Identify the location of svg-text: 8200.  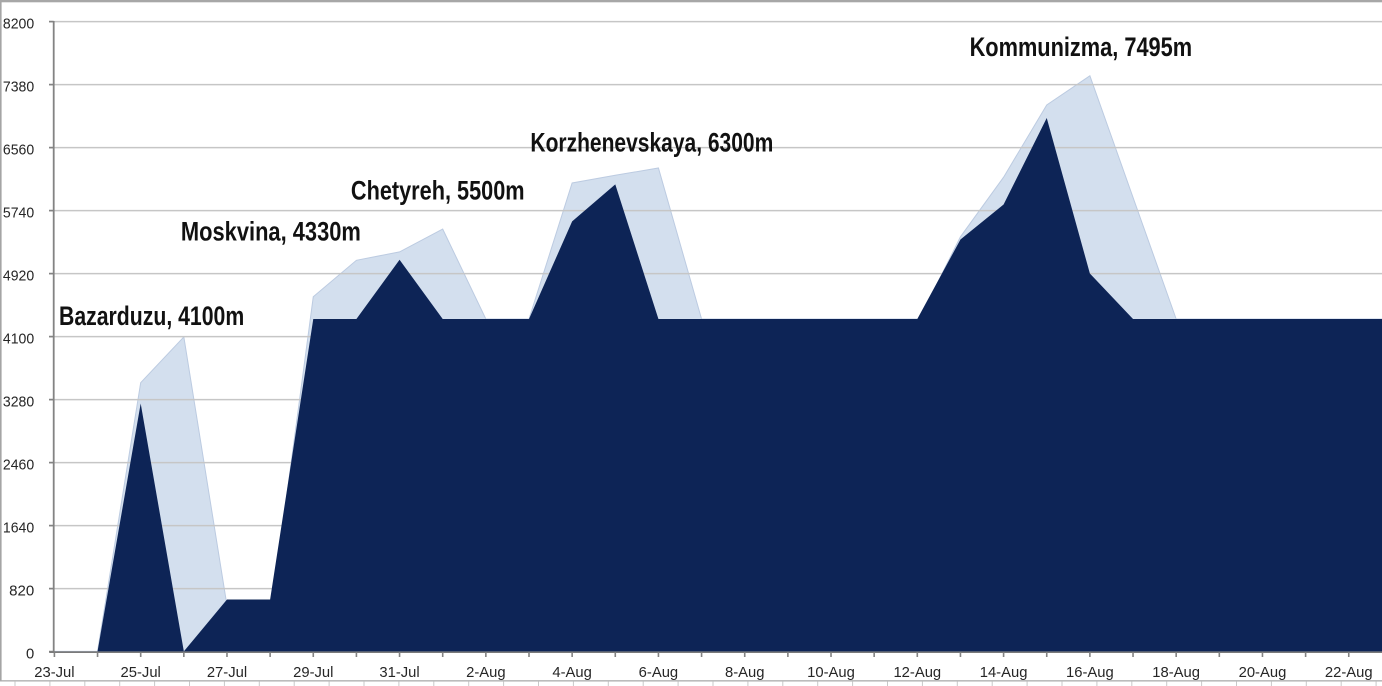
(18, 25).